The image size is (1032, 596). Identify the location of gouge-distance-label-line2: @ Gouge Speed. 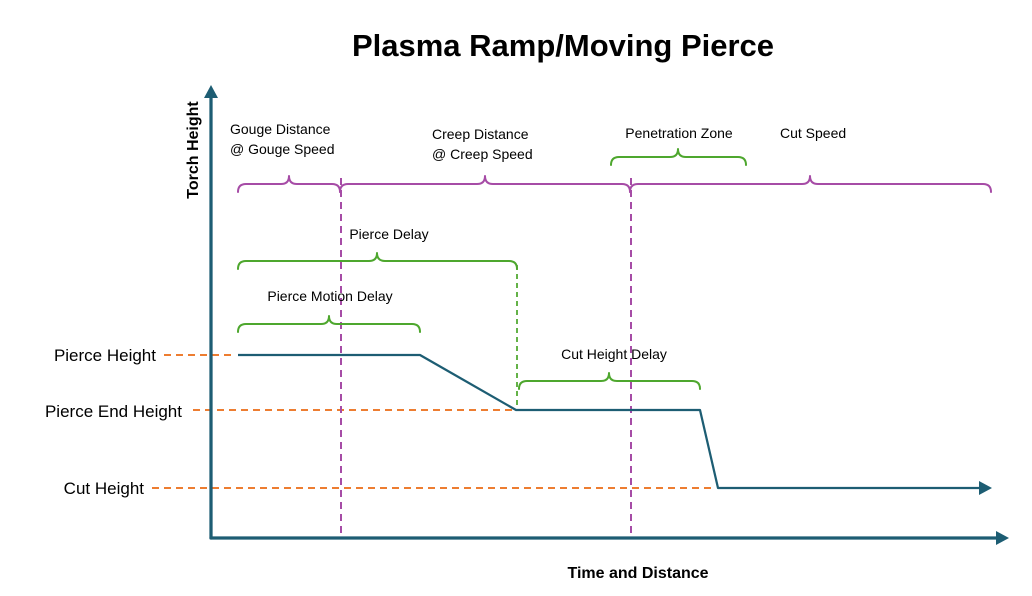
(282, 149).